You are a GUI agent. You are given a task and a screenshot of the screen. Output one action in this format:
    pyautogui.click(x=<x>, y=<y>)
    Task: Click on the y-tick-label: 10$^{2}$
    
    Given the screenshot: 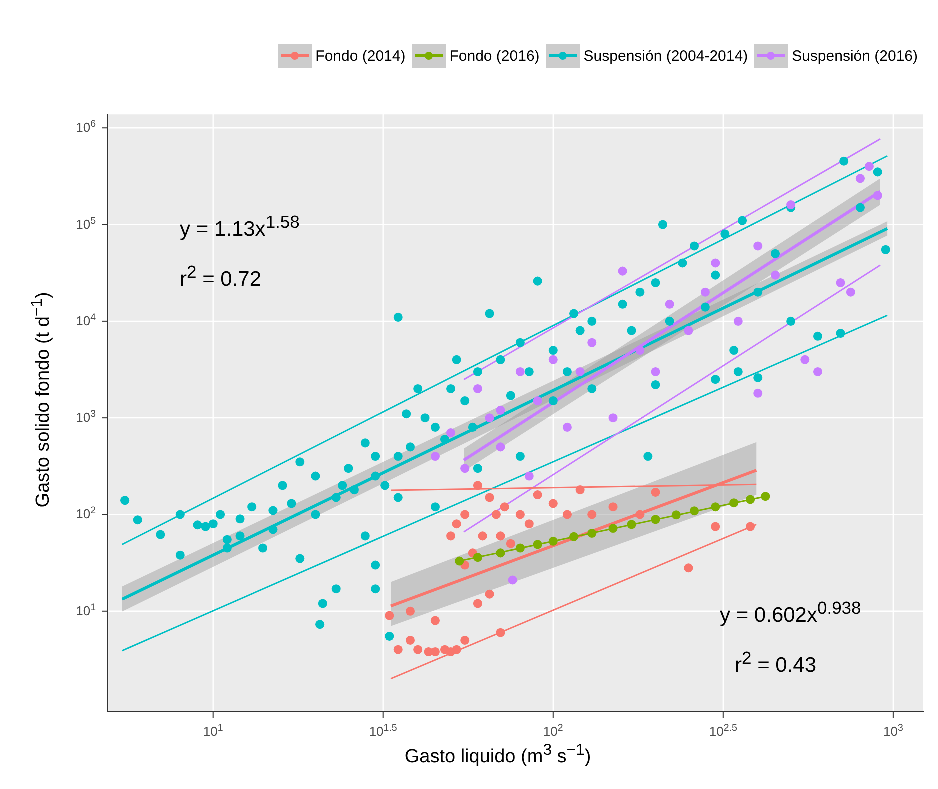 What is the action you would take?
    pyautogui.click(x=86, y=513)
    